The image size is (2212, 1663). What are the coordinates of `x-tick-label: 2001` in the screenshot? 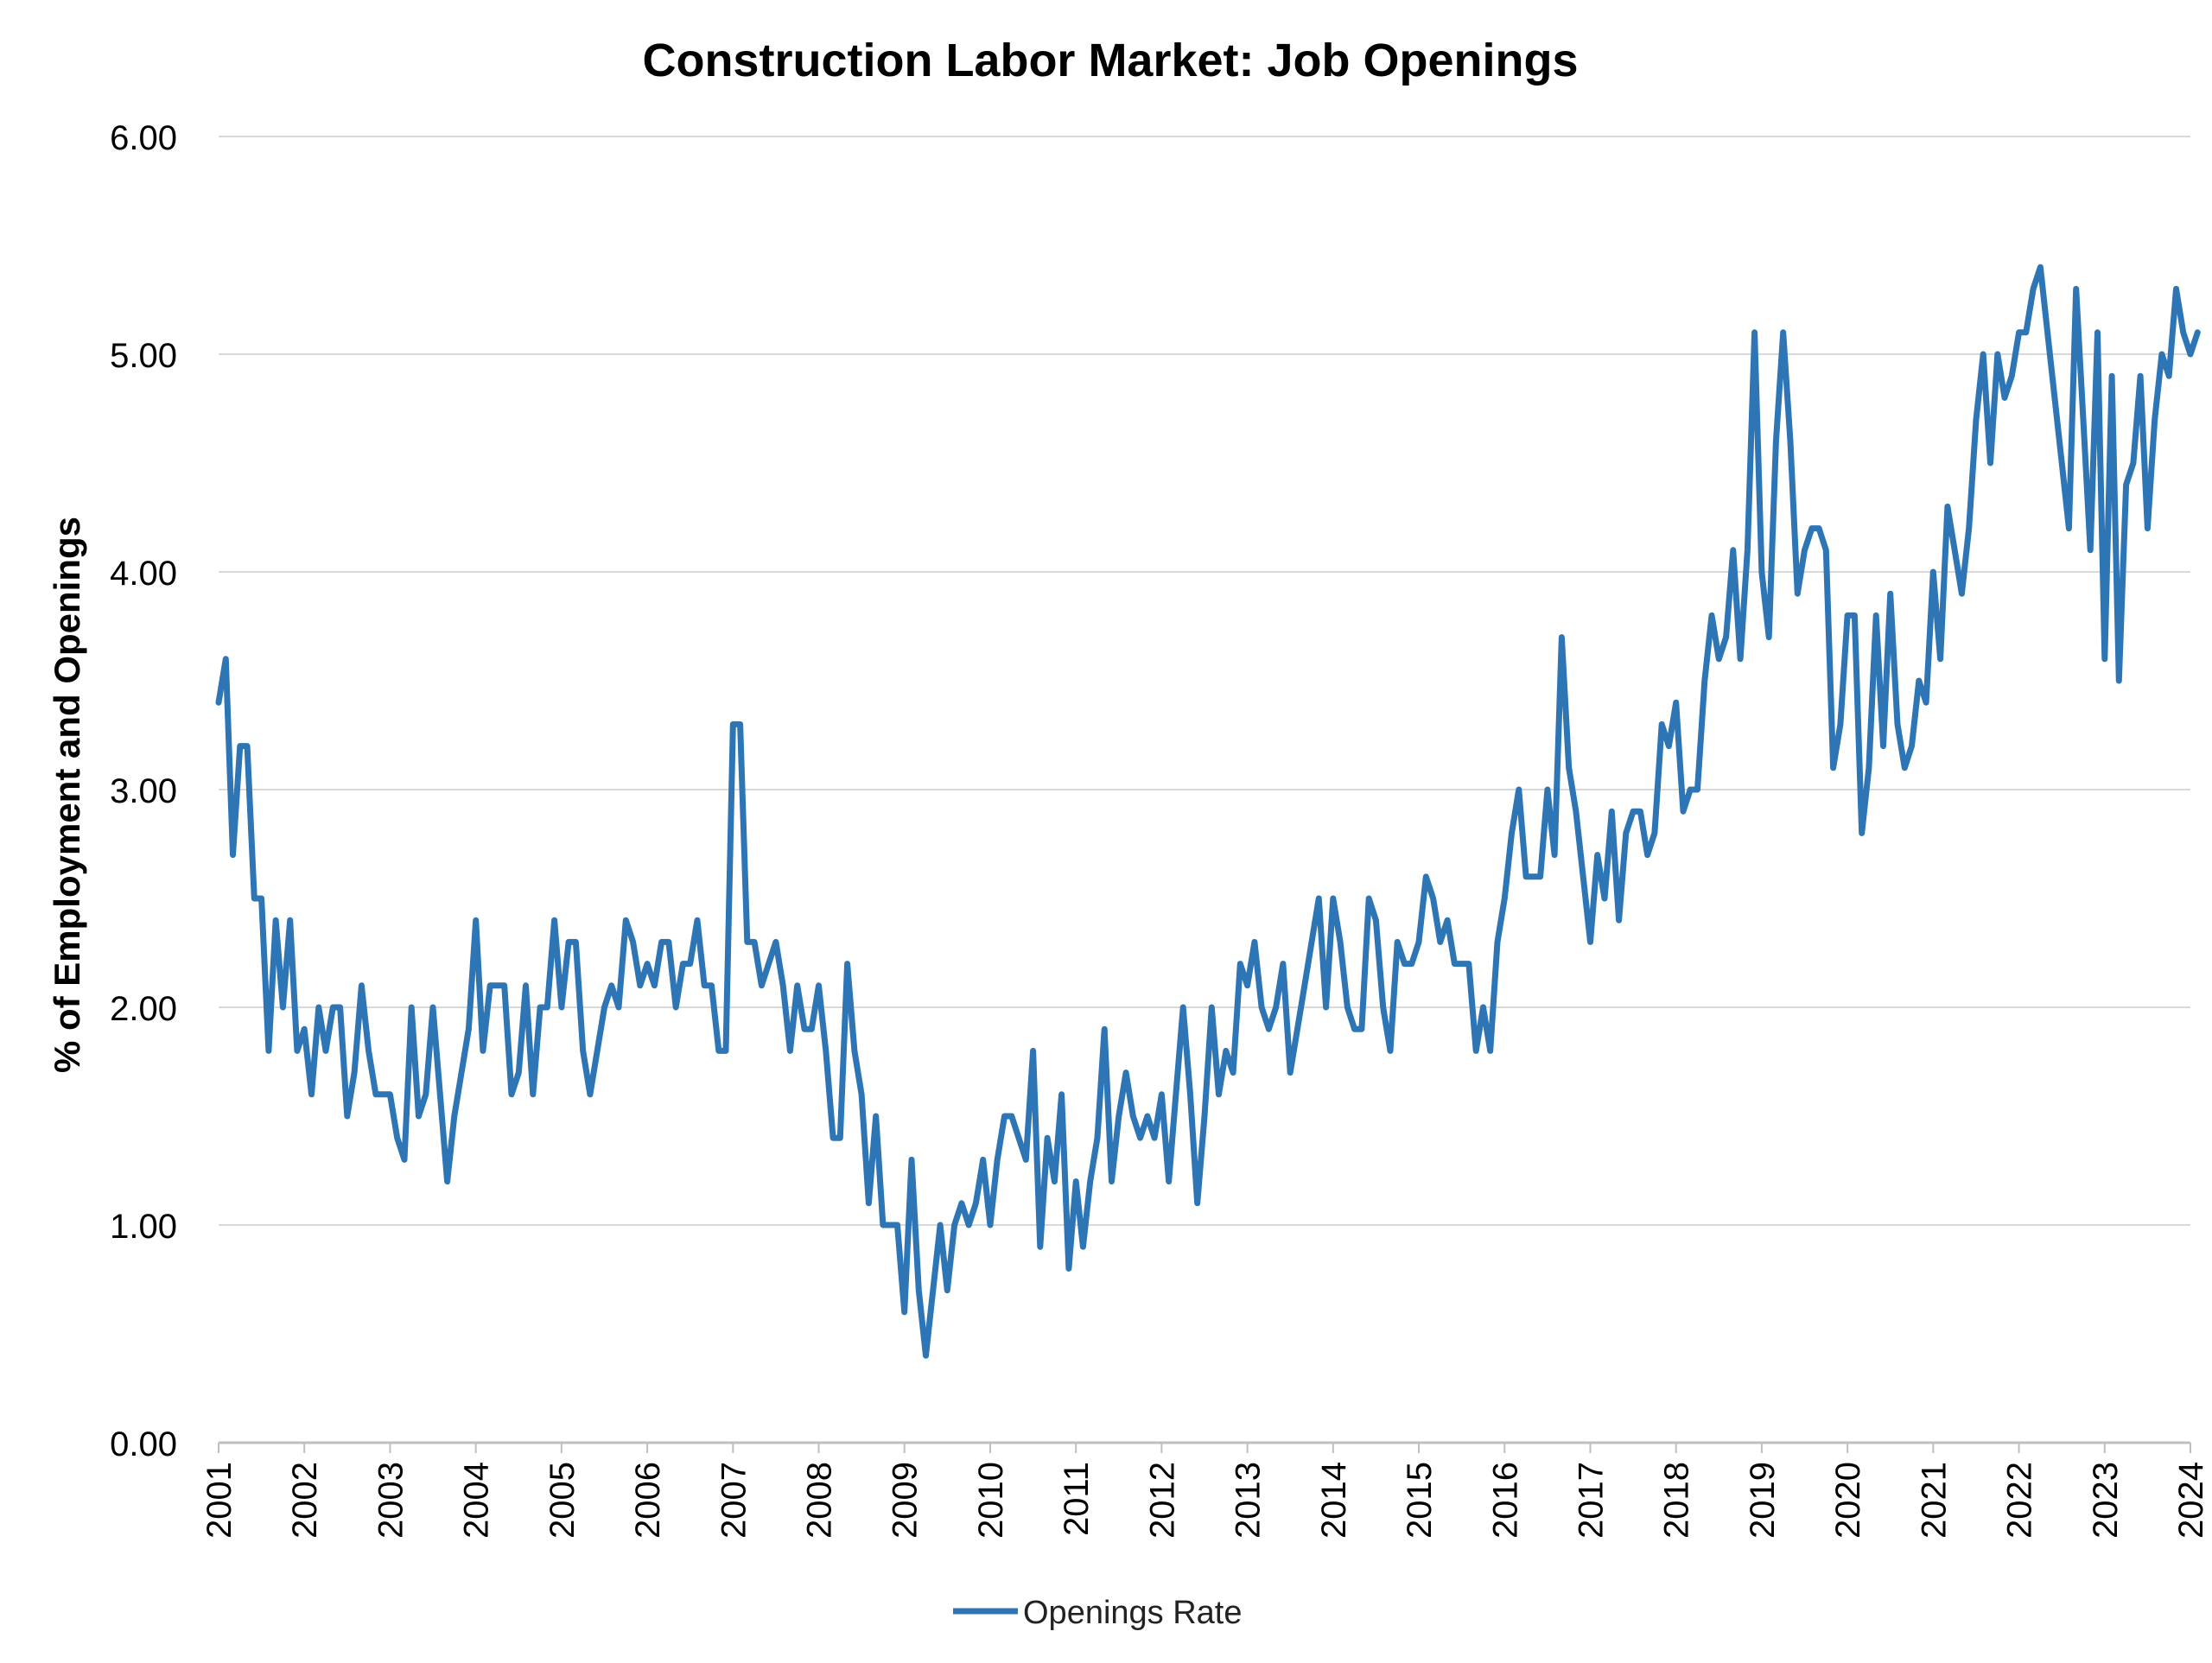 It's located at (219, 1501).